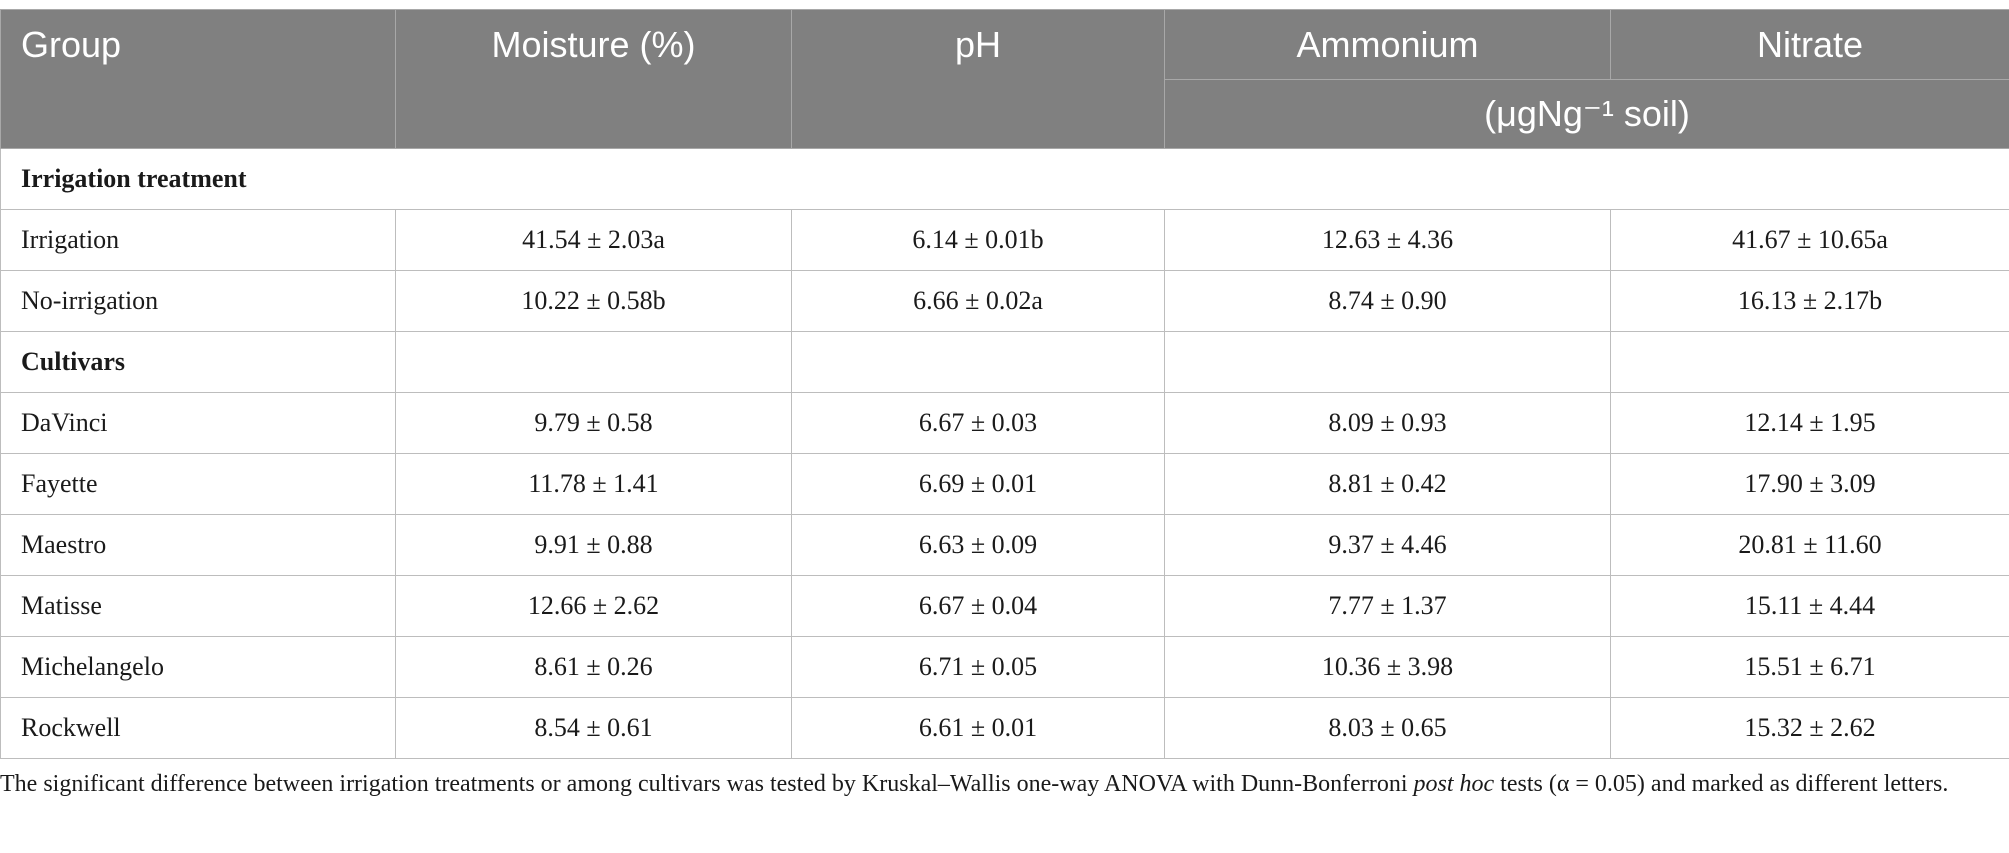 The height and width of the screenshot is (853, 2009). What do you see at coordinates (978, 667) in the screenshot?
I see `value-cell: 6.71 ± 0.05` at bounding box center [978, 667].